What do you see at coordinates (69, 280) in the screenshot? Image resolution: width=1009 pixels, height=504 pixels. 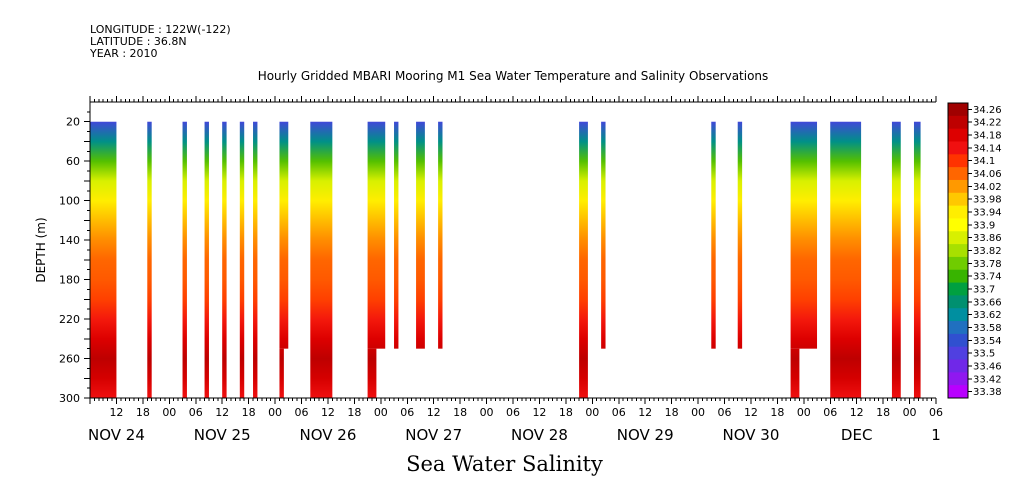 I see `y-tick-label: 180` at bounding box center [69, 280].